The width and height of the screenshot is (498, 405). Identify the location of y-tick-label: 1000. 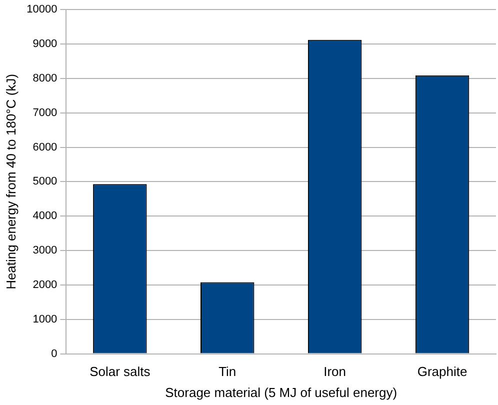
(45, 319).